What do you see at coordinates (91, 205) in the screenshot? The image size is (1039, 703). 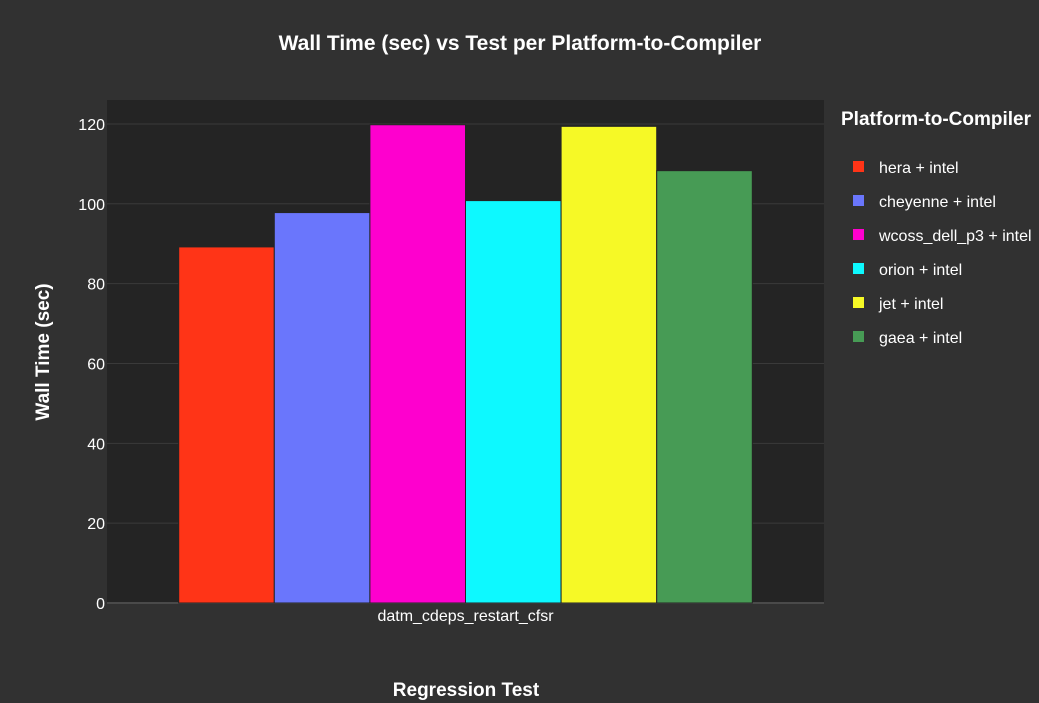 I see `y-tick-label: 100` at bounding box center [91, 205].